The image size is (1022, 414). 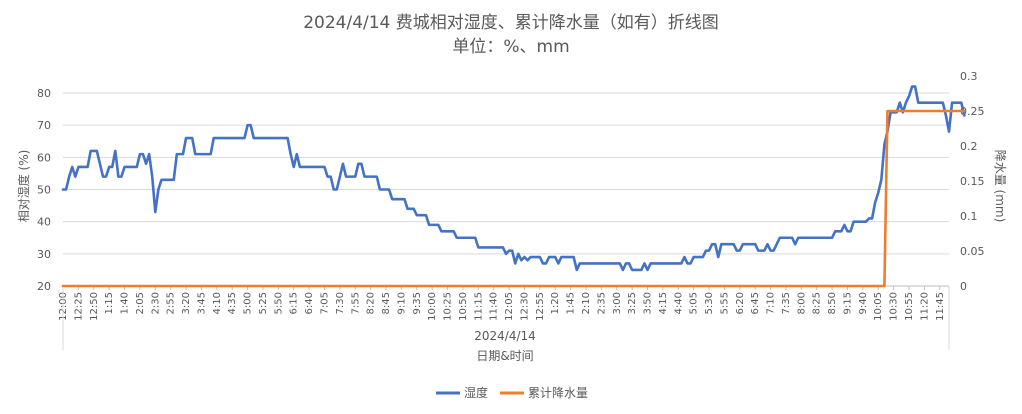 I want to click on x-tick-label: 6:40, so click(x=309, y=303).